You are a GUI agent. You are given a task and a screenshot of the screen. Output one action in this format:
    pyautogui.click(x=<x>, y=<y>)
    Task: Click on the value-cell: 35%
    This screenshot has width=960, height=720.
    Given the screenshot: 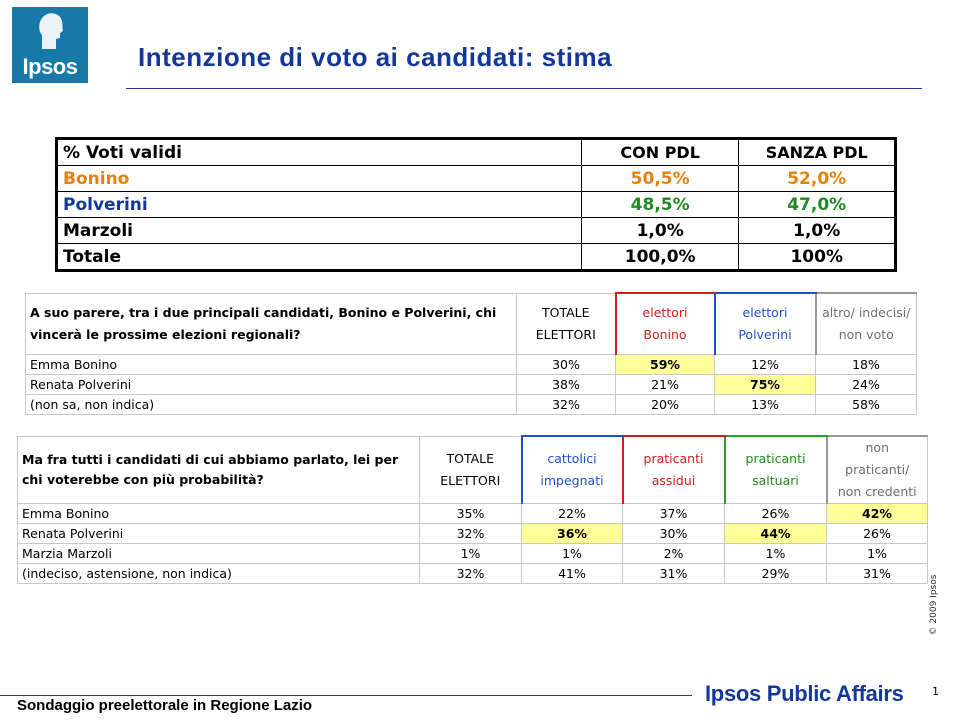 What is the action you would take?
    pyautogui.click(x=470, y=513)
    